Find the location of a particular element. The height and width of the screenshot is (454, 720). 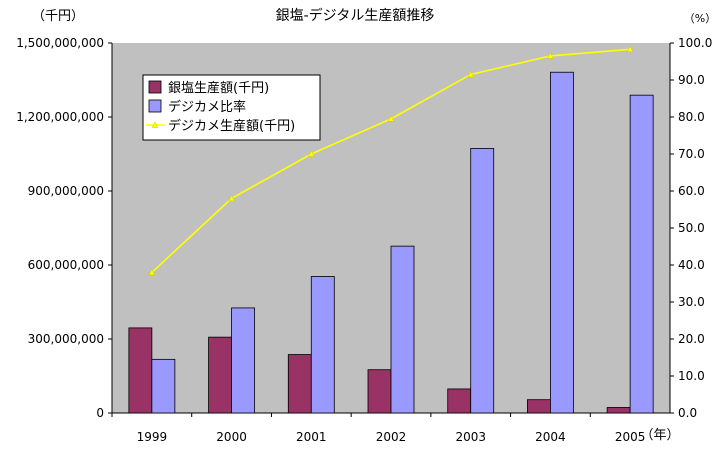

left-tick-label: 0 is located at coordinates (100, 413).